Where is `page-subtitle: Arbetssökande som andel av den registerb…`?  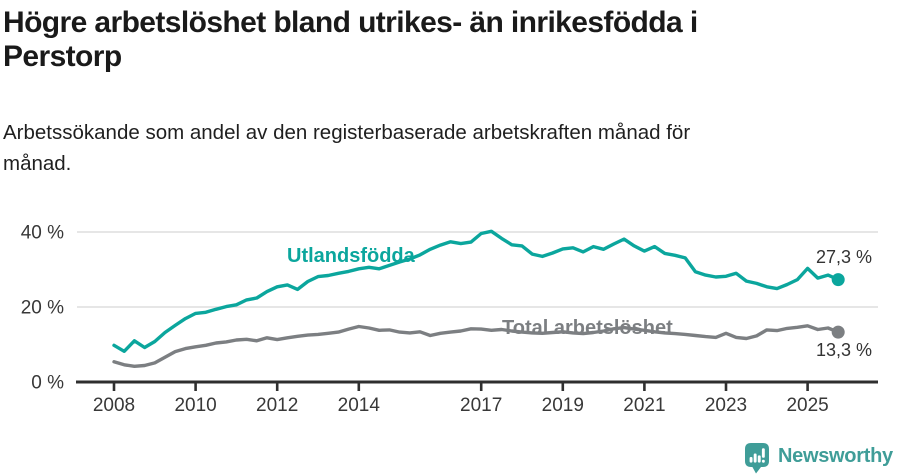
page-subtitle: Arbetssökande som andel av den registerb… is located at coordinates (433, 148).